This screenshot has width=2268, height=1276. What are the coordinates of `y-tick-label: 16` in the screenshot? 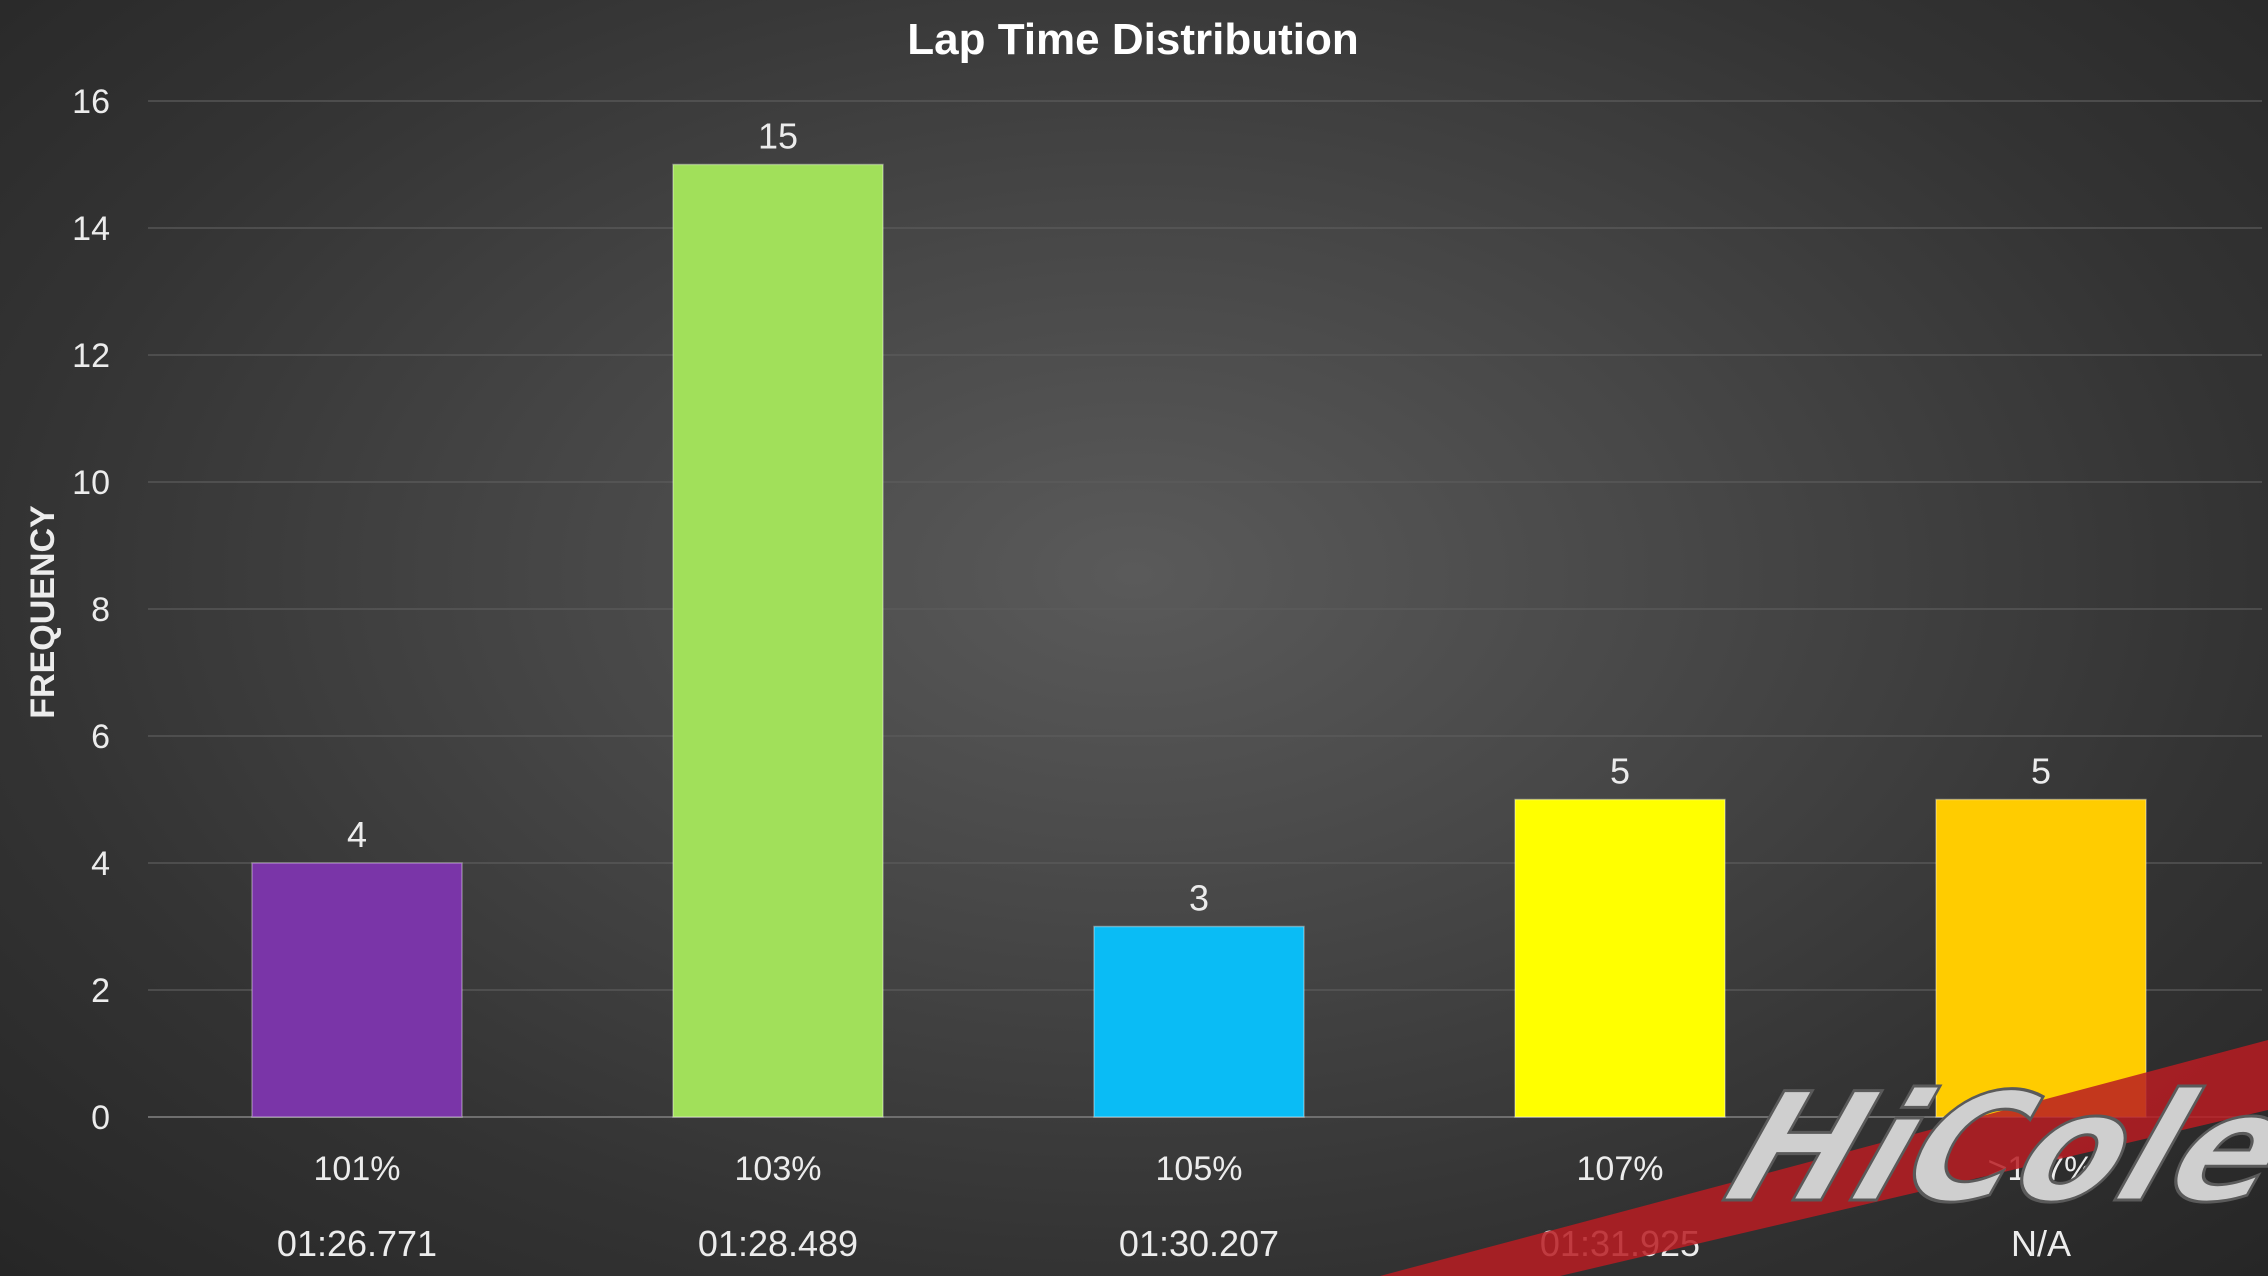 It's located at (91, 102).